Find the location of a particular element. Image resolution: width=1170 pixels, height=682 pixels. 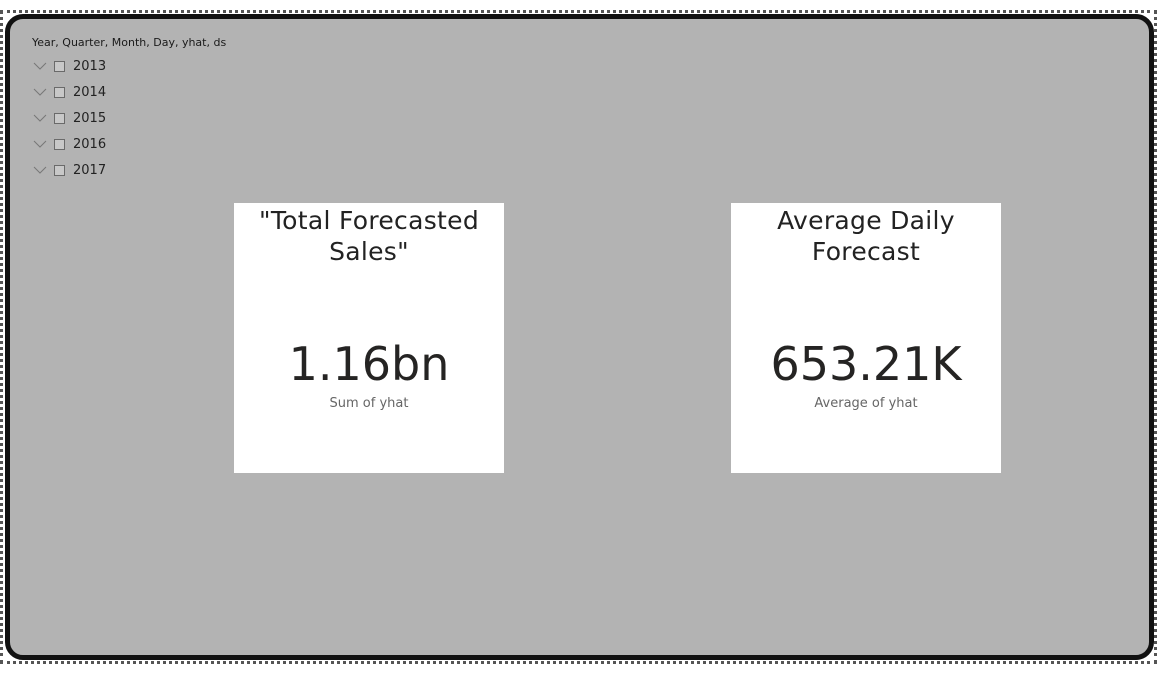

card-caption: Sum of yhat is located at coordinates (369, 403).